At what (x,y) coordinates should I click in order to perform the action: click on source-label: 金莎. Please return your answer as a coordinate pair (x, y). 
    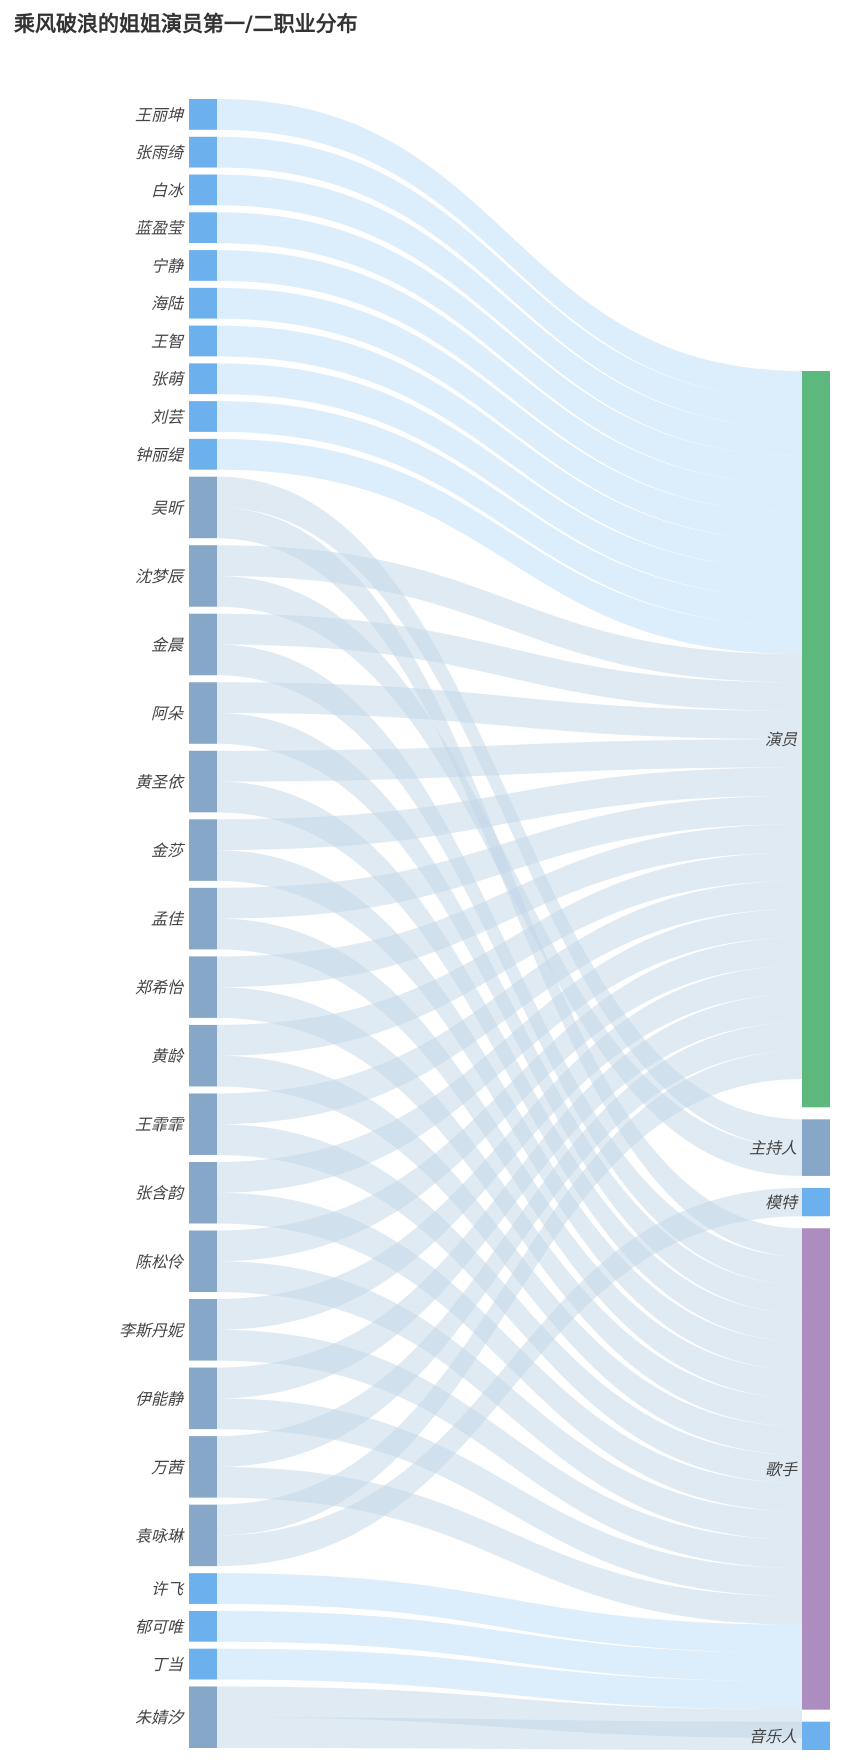
    Looking at the image, I should click on (168, 850).